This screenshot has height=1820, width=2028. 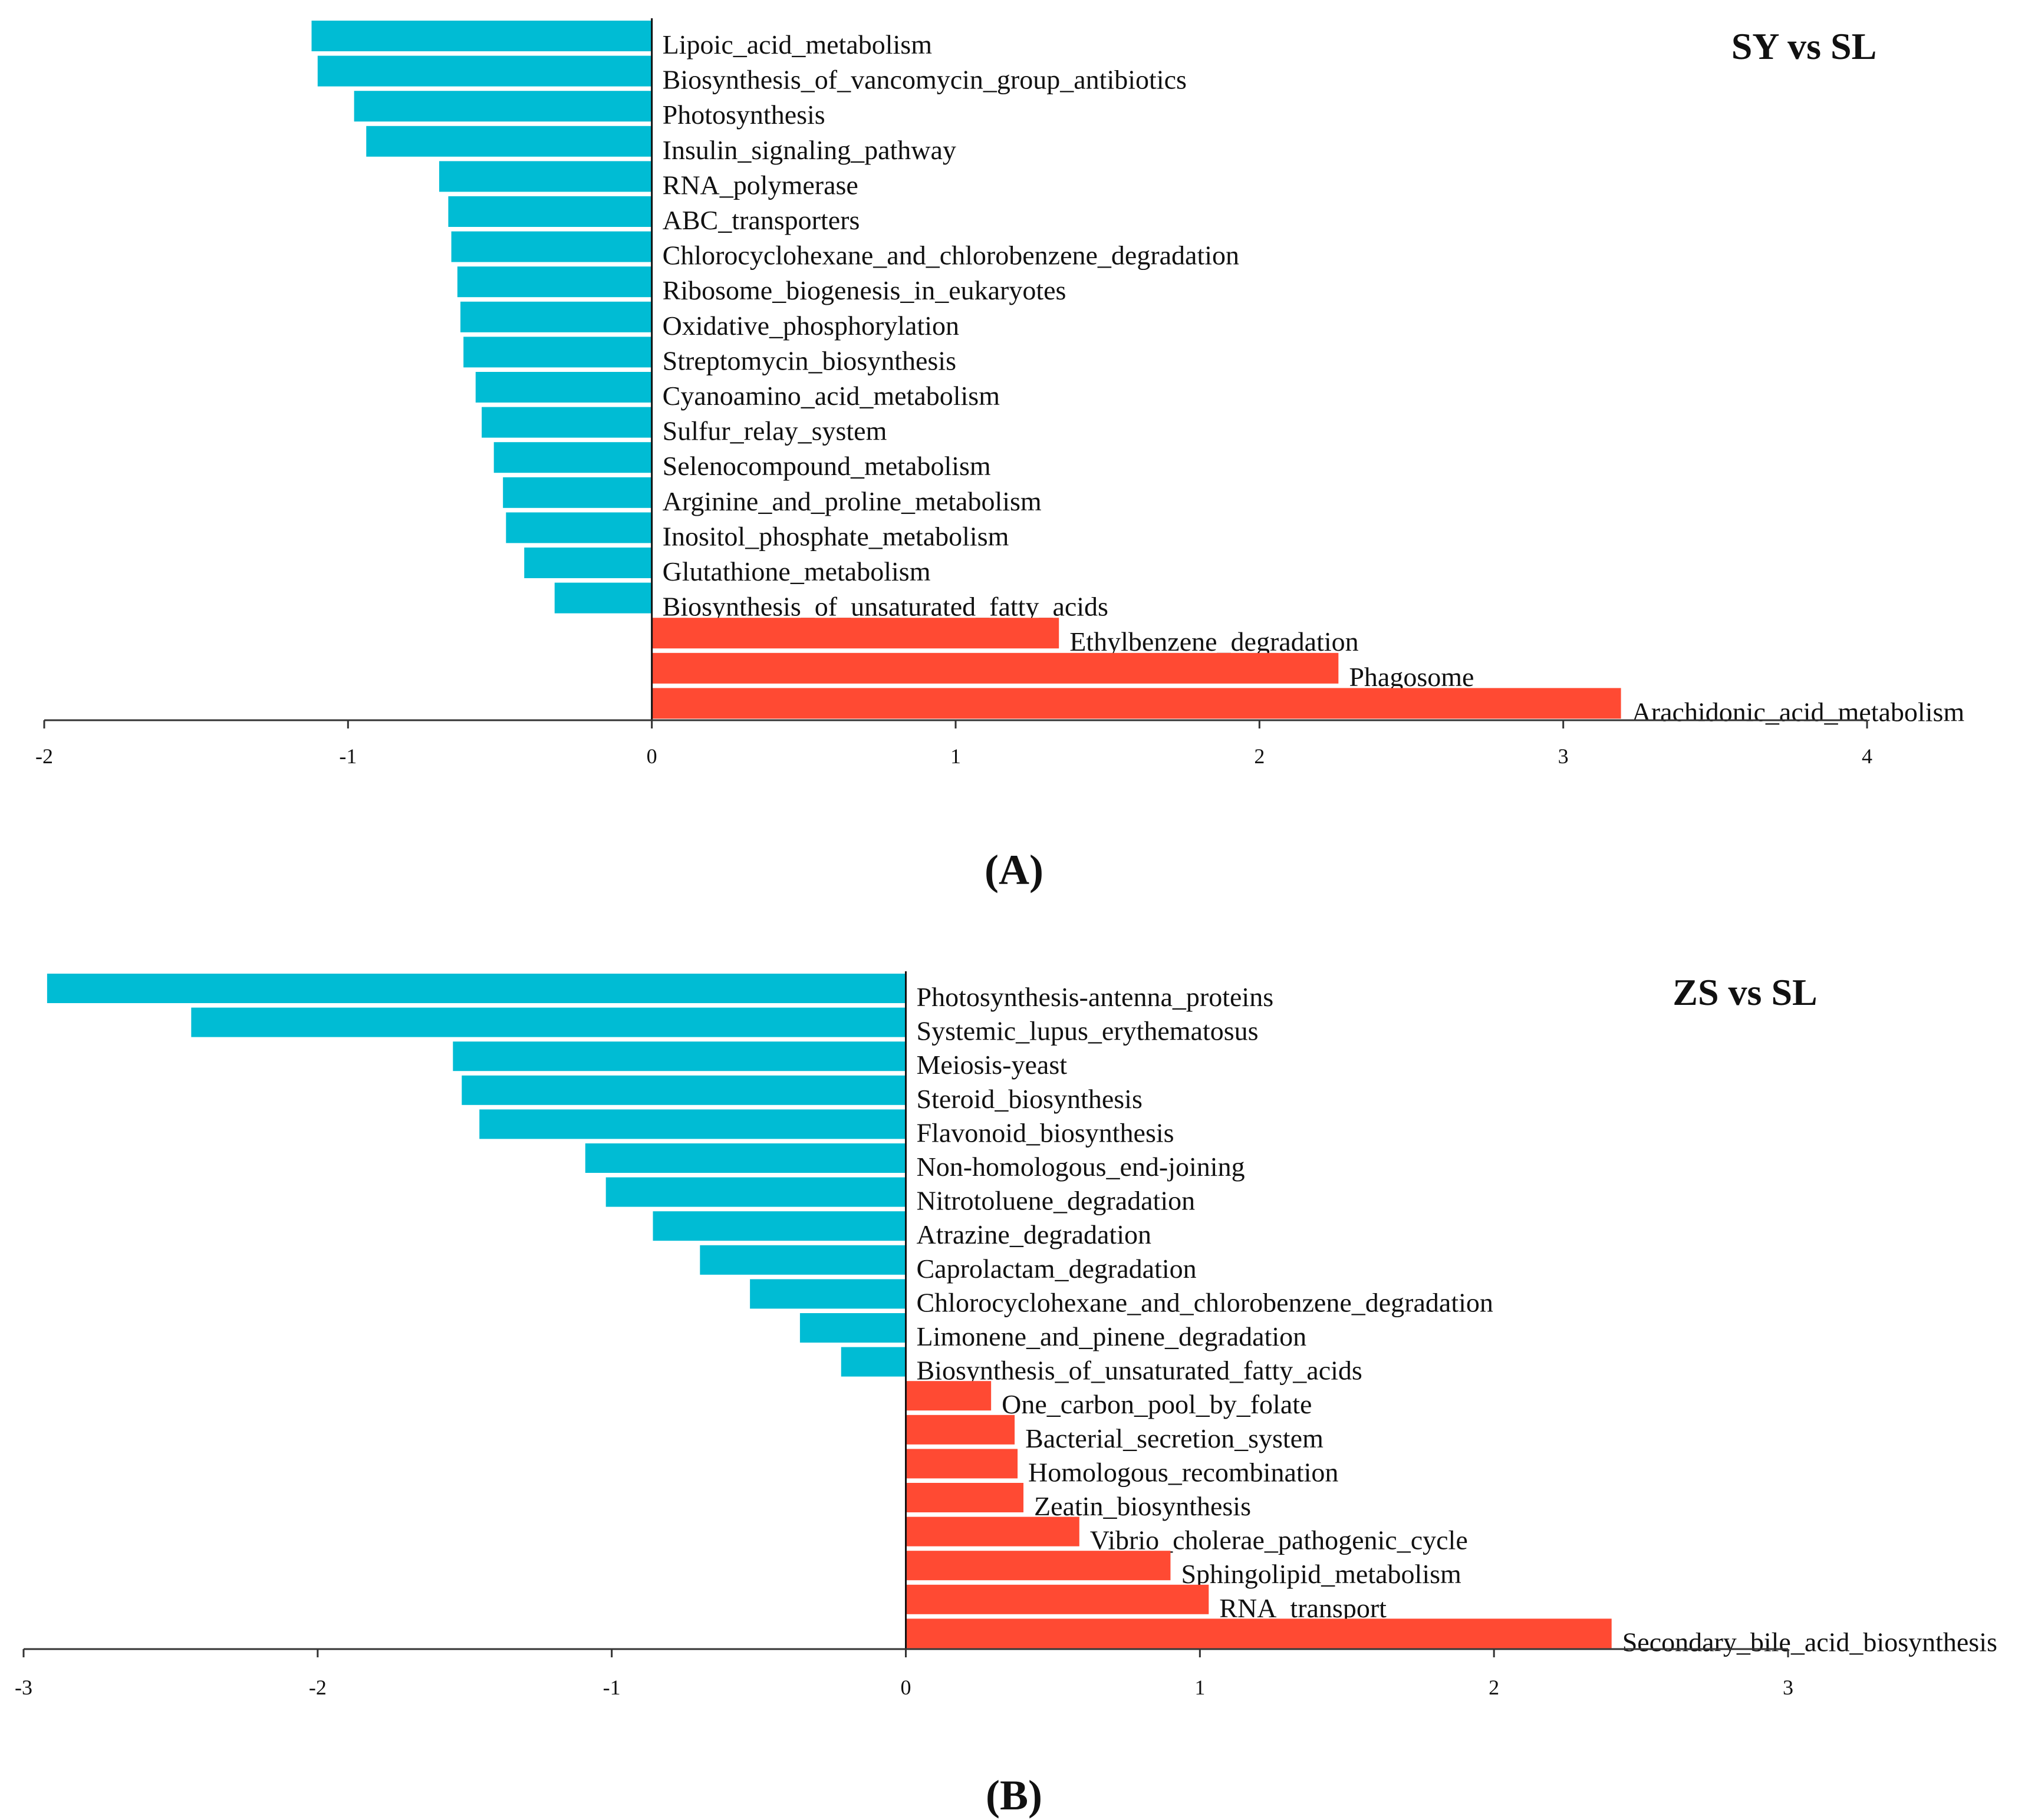 What do you see at coordinates (852, 501) in the screenshot?
I see `category-label: Arginine_and_proline_metabolism` at bounding box center [852, 501].